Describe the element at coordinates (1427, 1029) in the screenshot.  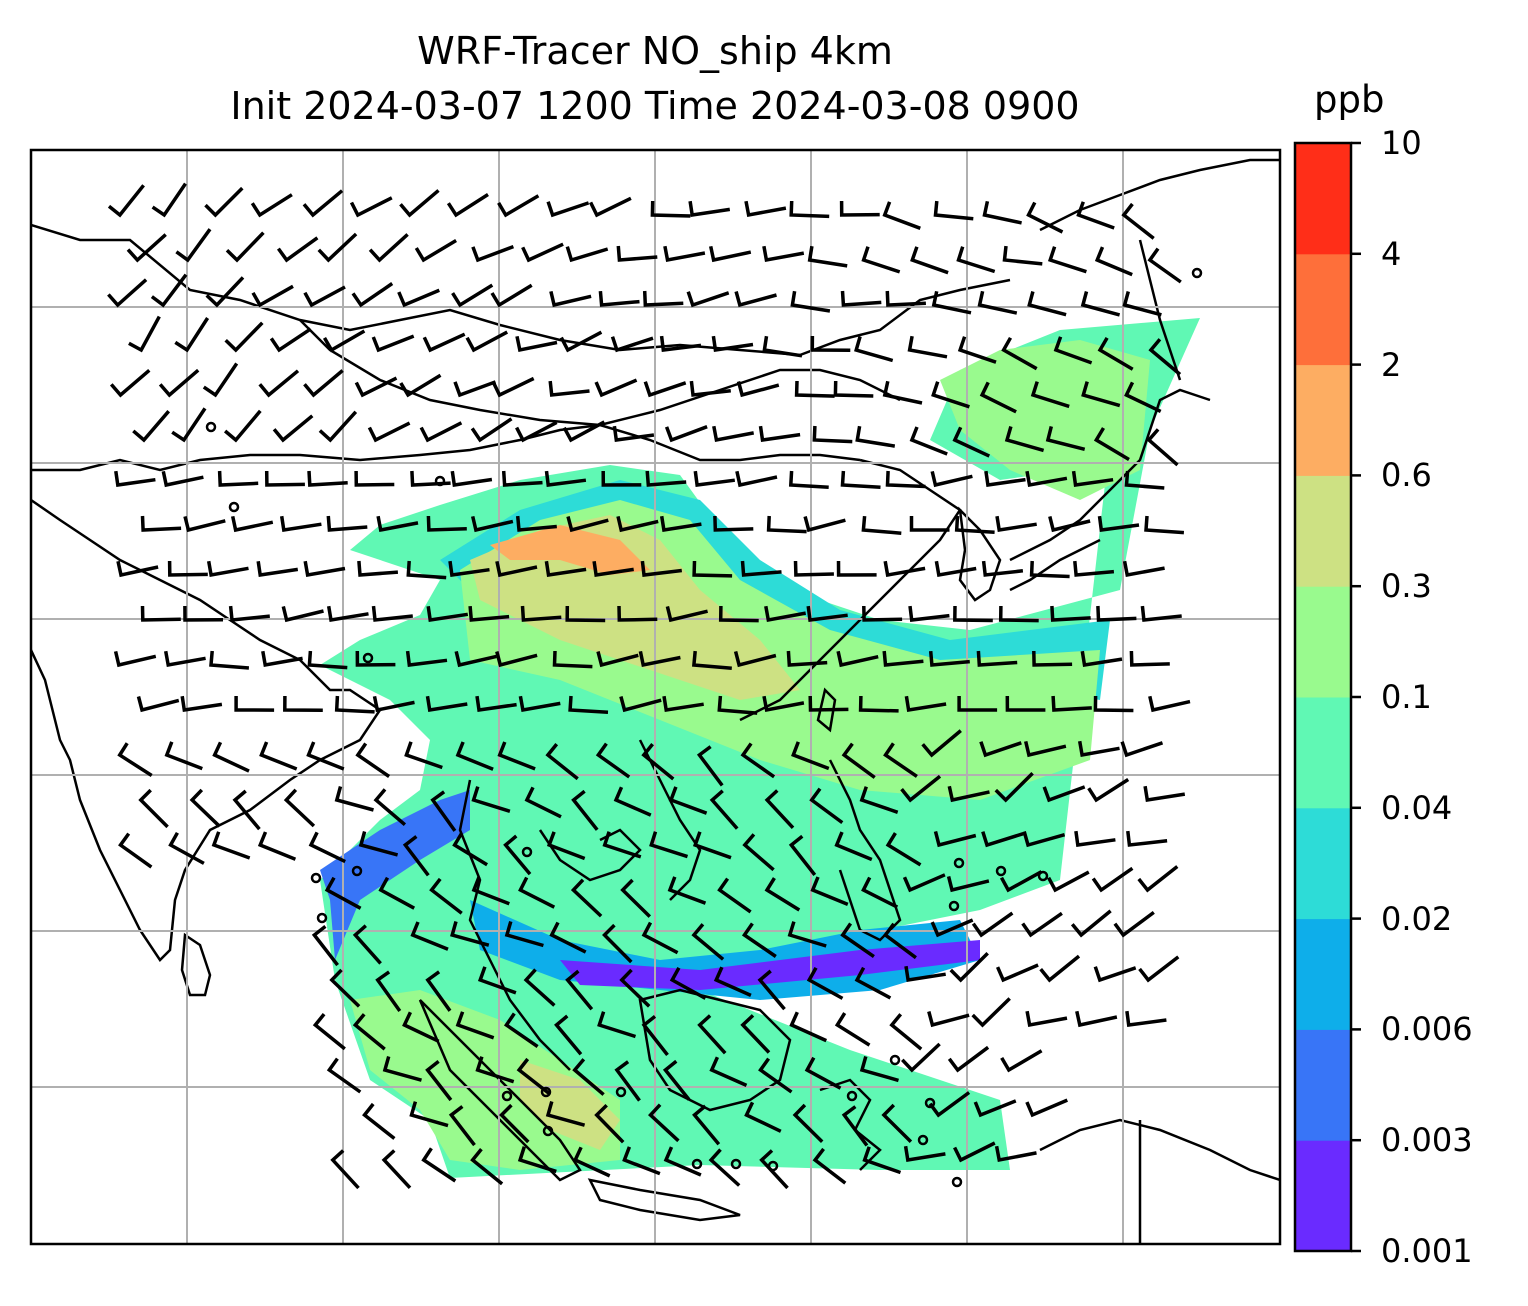
I see `colorbar-tick-label: 0.006` at that location.